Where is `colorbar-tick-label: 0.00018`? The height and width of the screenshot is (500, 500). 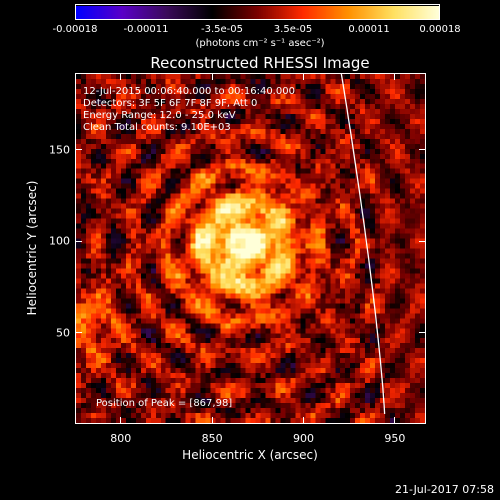
colorbar-tick-label: 0.00018 is located at coordinates (440, 29).